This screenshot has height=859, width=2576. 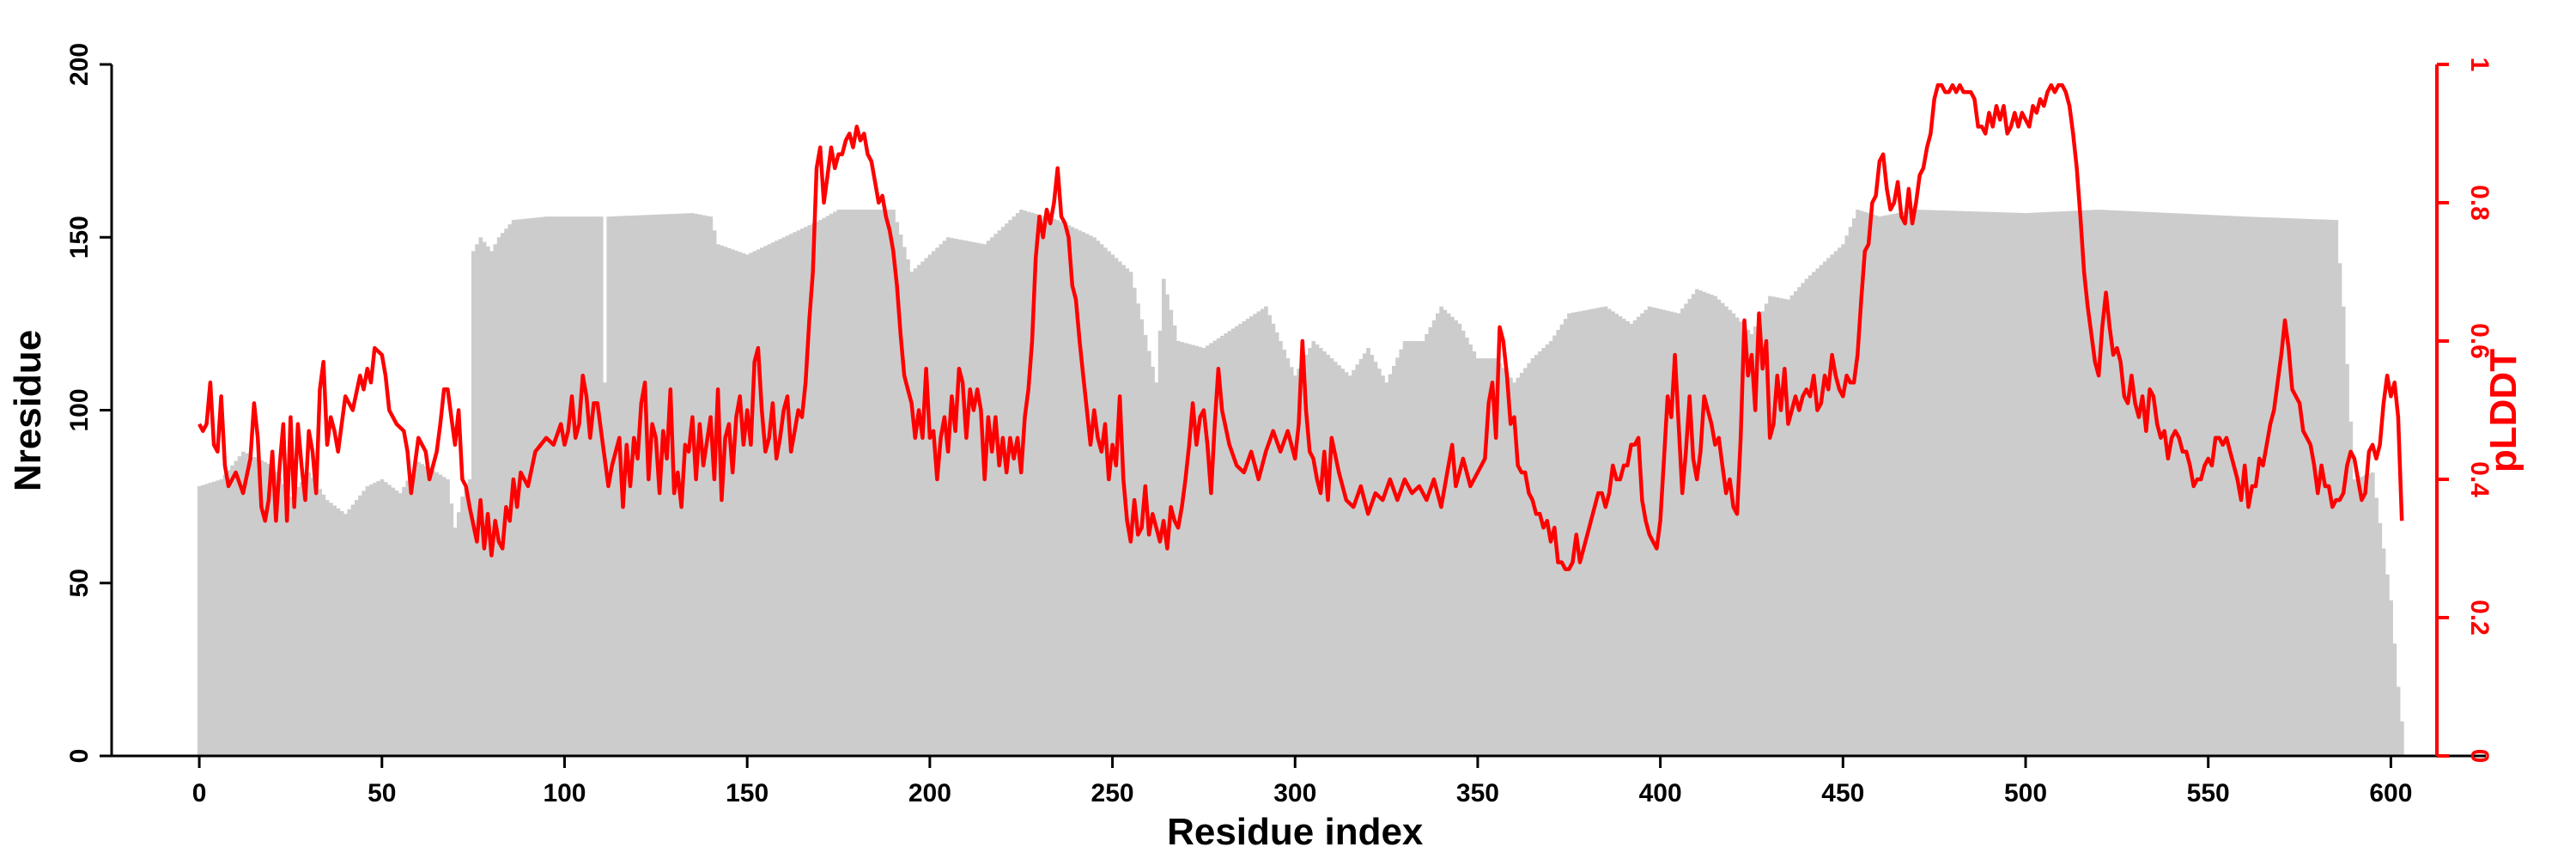 What do you see at coordinates (1294, 793) in the screenshot?
I see `x-tick-label: 300` at bounding box center [1294, 793].